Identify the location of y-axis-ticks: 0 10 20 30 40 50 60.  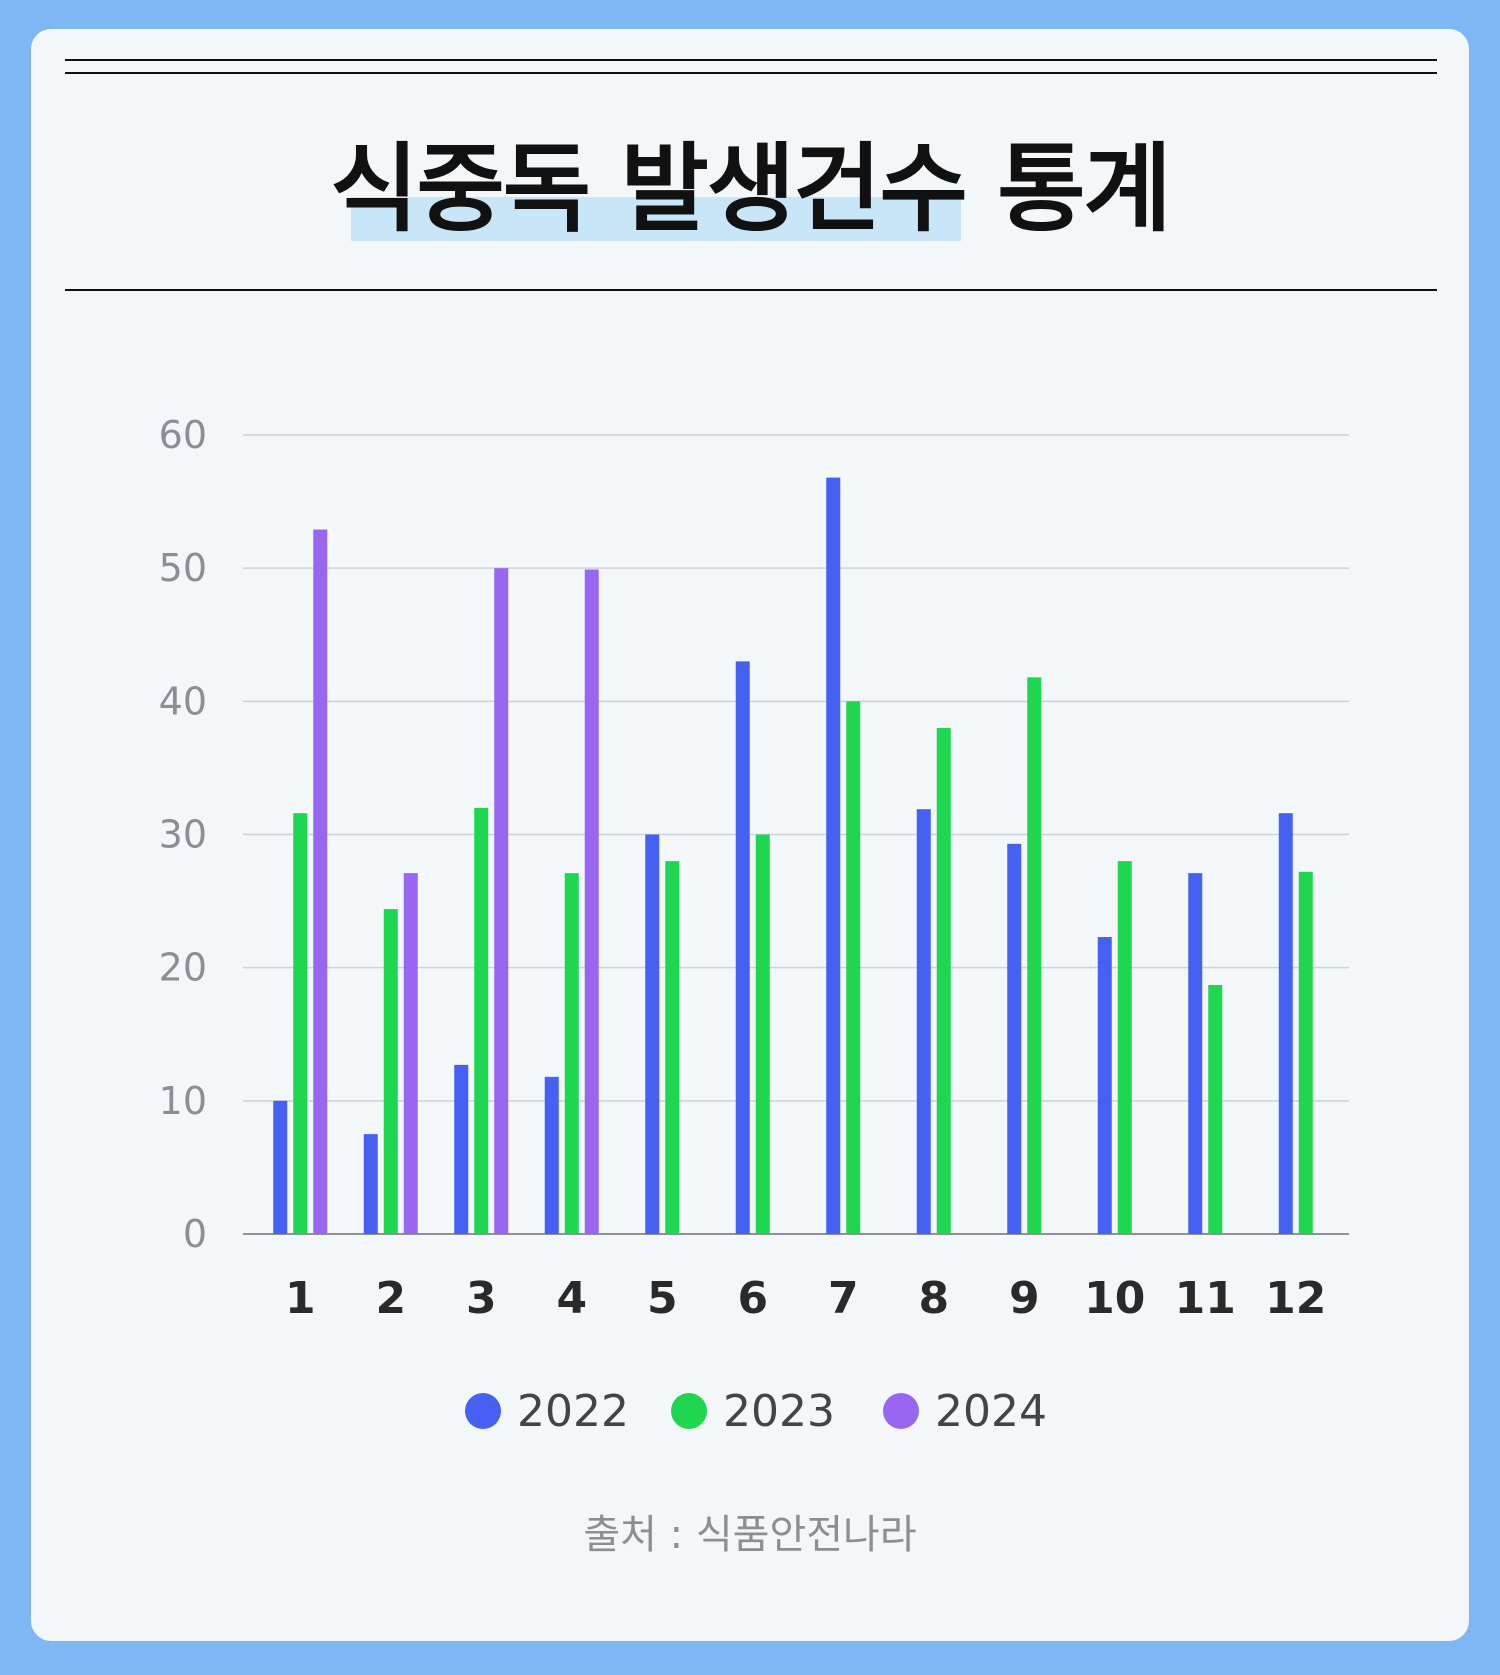
(183, 834).